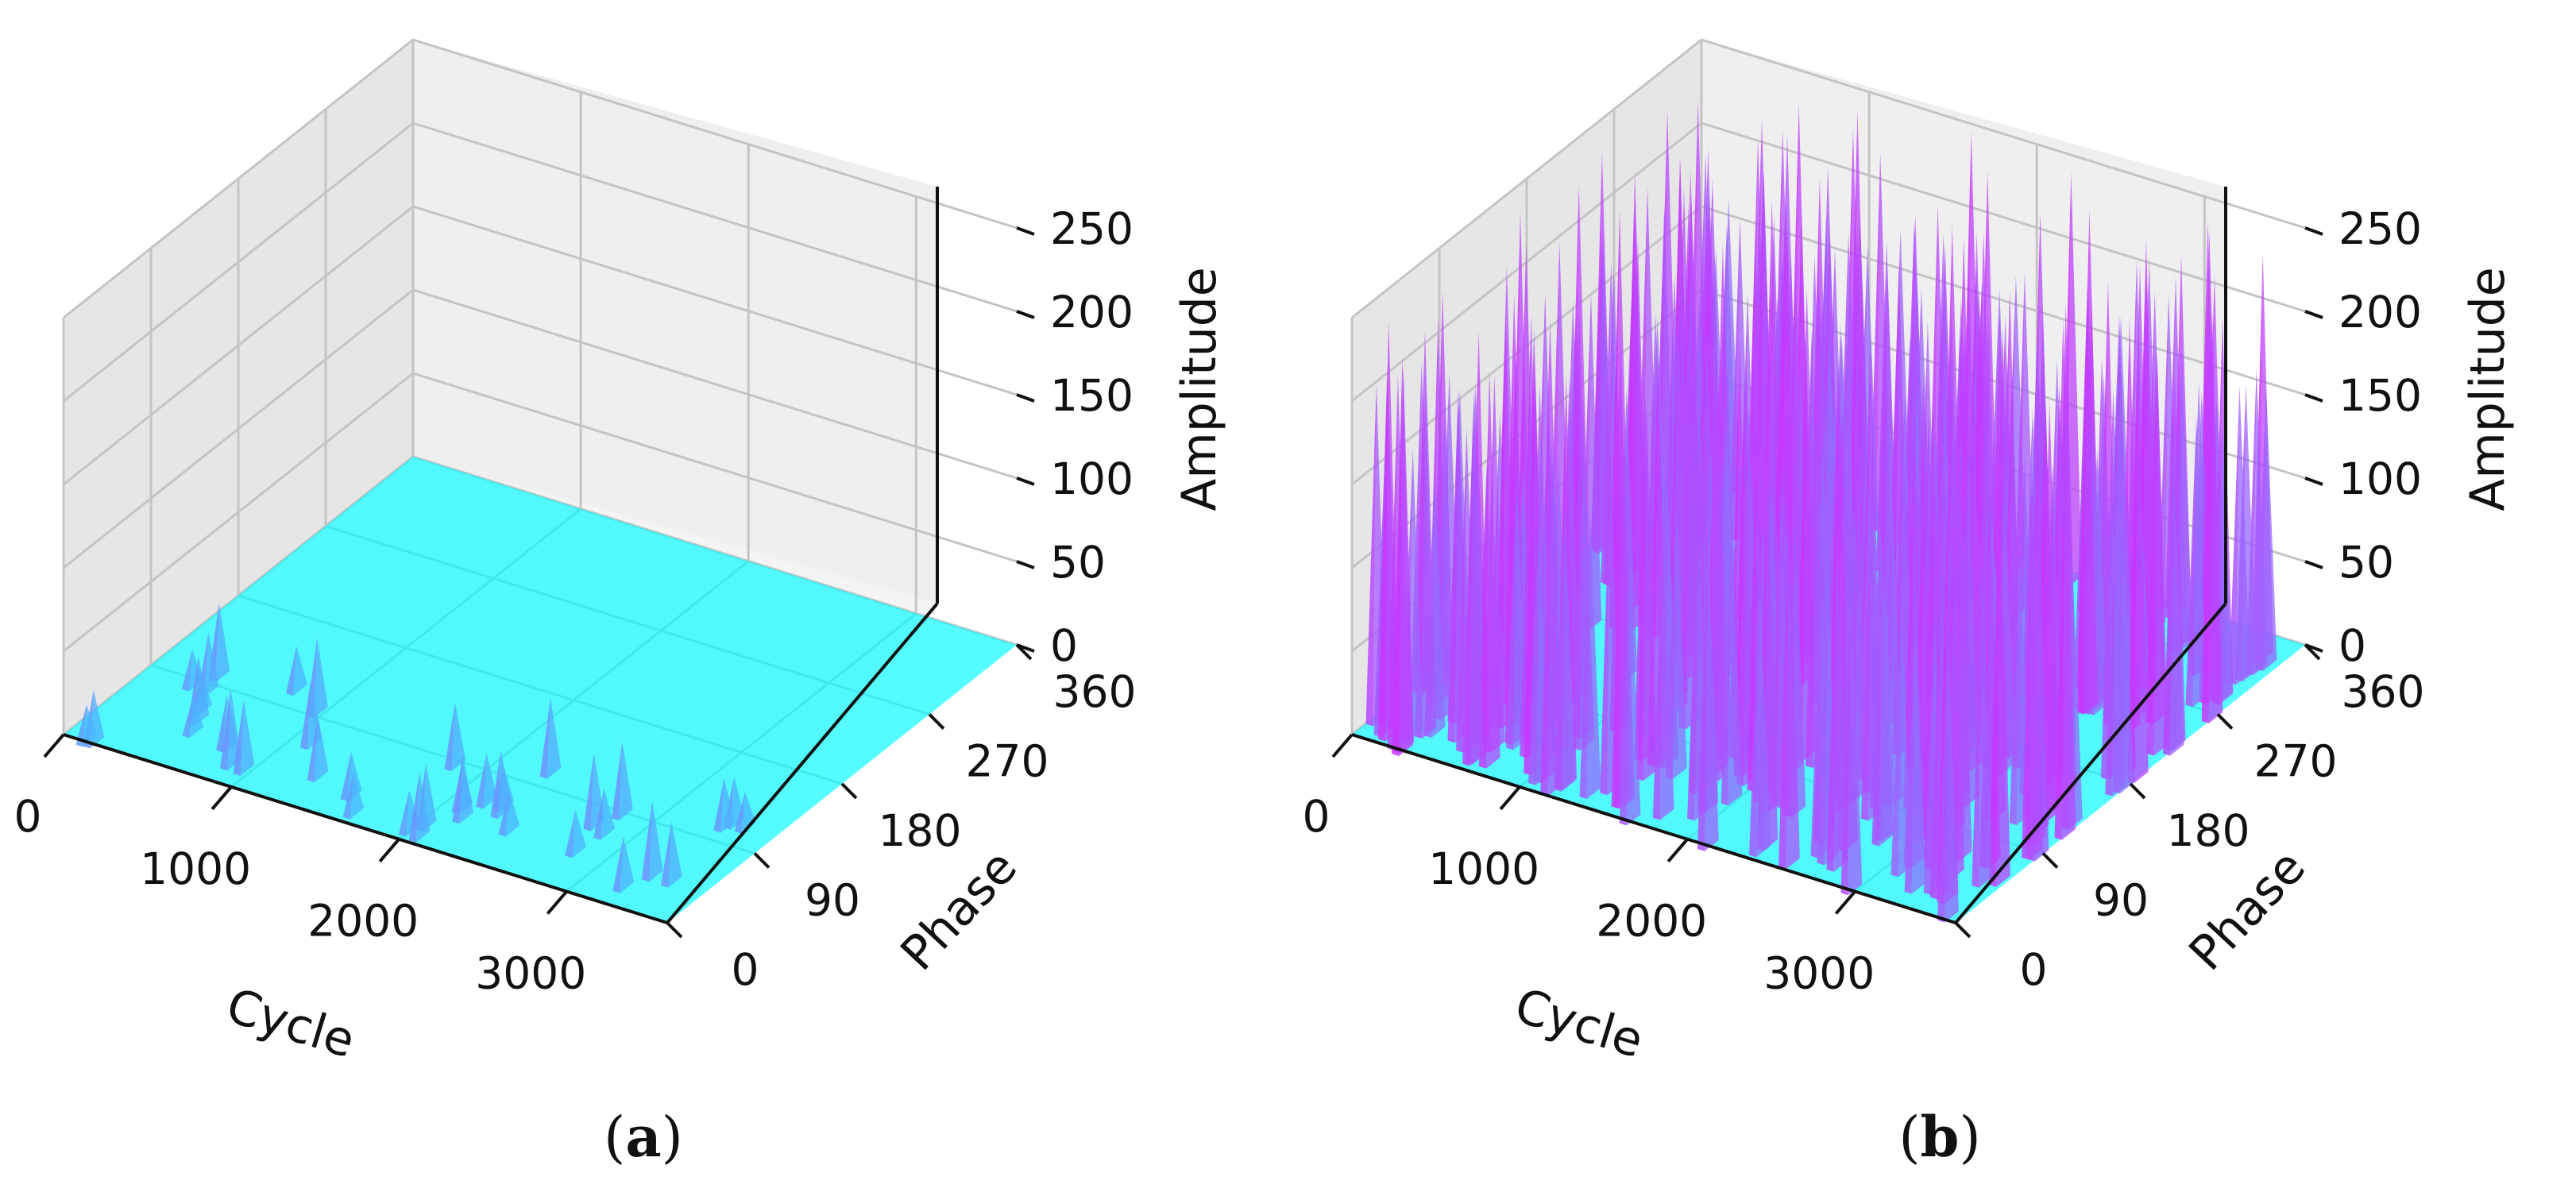 The height and width of the screenshot is (1196, 2576). What do you see at coordinates (2208, 830) in the screenshot?
I see `y-tick-label-2: 180` at bounding box center [2208, 830].